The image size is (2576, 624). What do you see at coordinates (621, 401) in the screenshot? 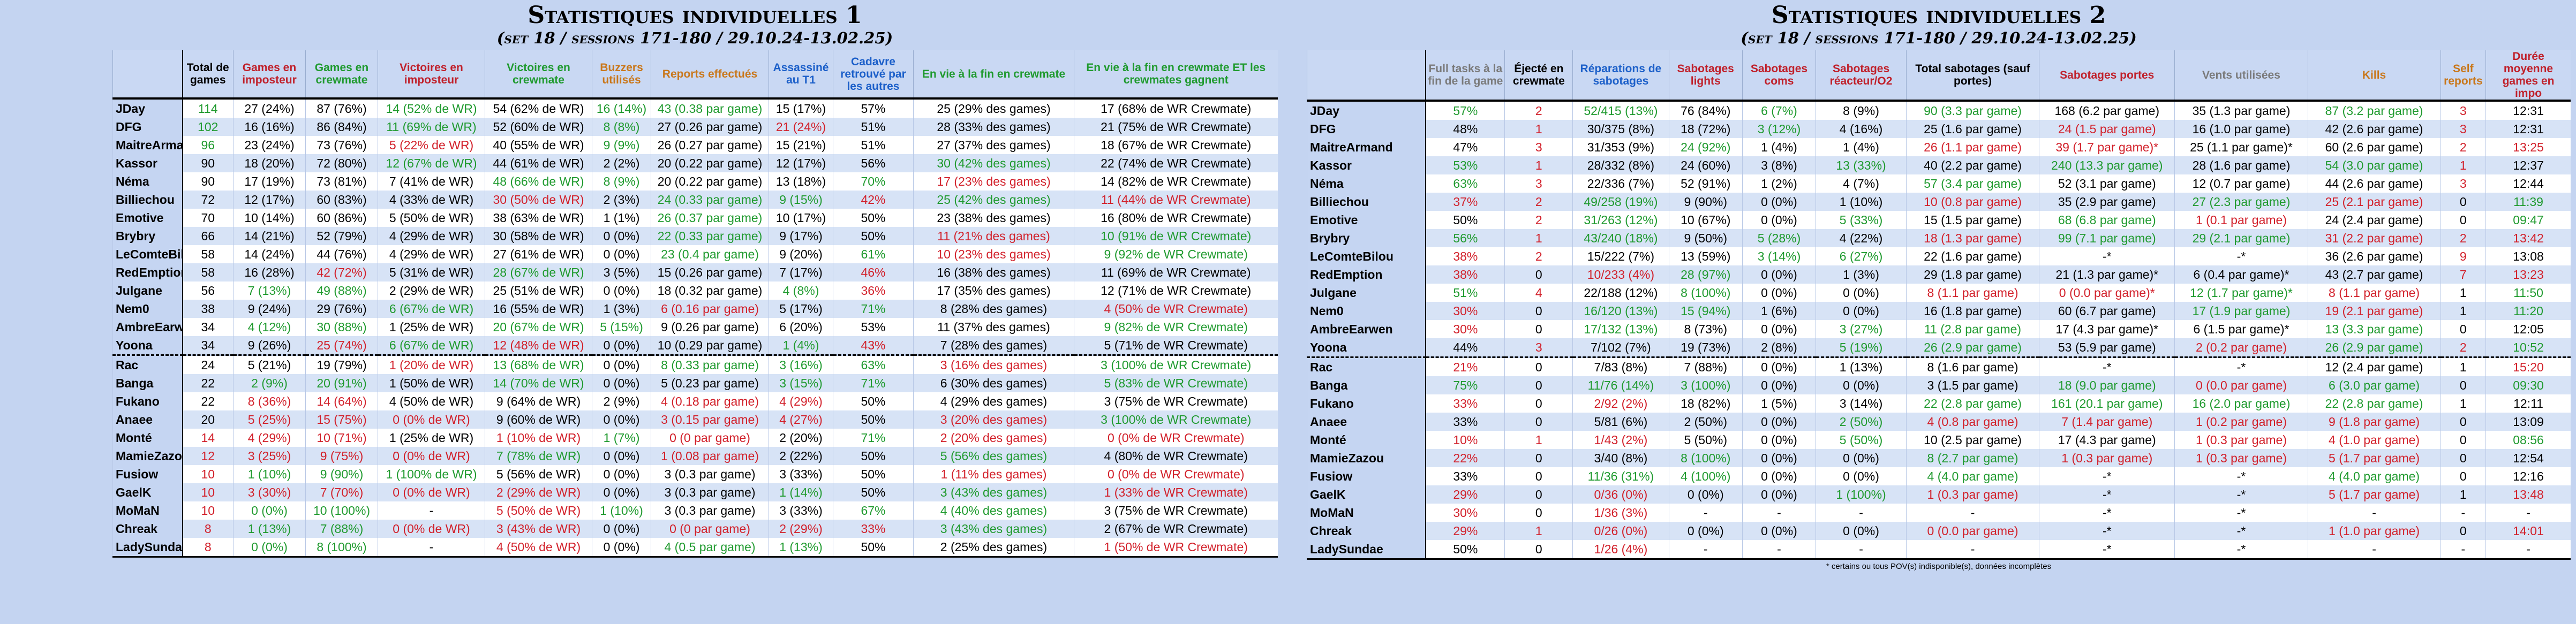
I see `table-cell: 2 (9%)` at bounding box center [621, 401].